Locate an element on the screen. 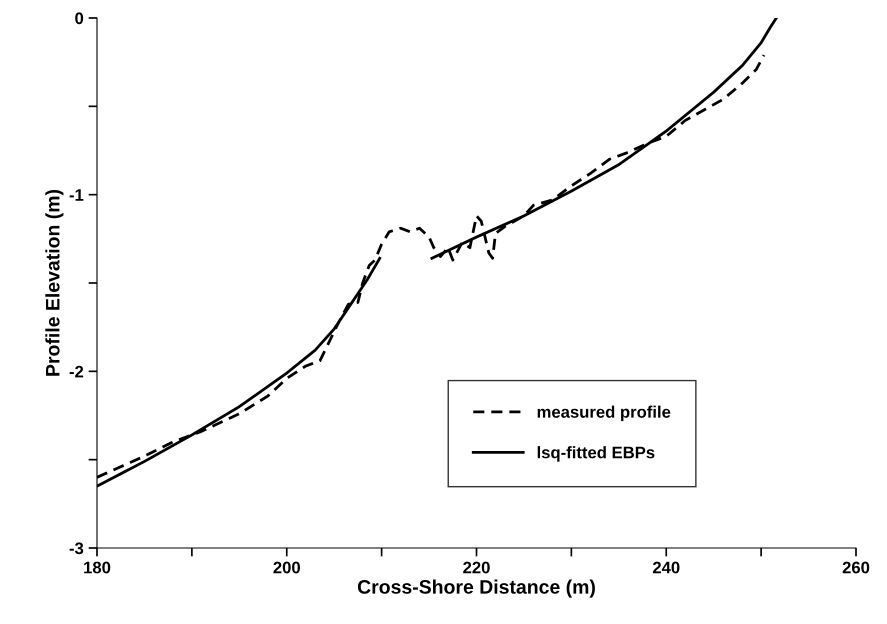 The width and height of the screenshot is (887, 624). y-tick-label: 0 is located at coordinates (79, 18).